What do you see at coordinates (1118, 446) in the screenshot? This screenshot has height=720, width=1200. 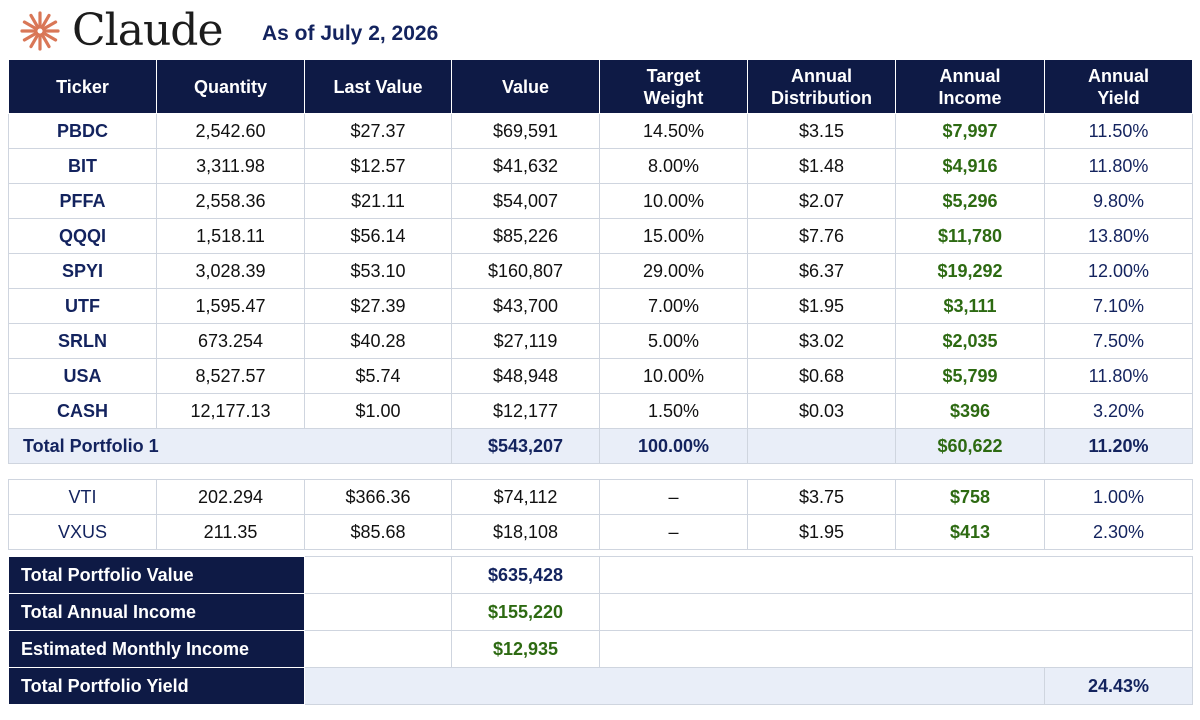 I see `total-annual-yield: 11.20%` at bounding box center [1118, 446].